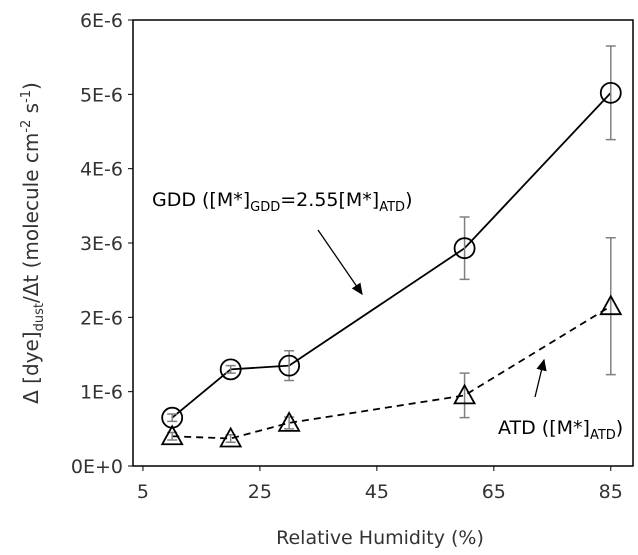 Image resolution: width=638 pixels, height=555 pixels. I want to click on x-tick-label: 25, so click(260, 492).